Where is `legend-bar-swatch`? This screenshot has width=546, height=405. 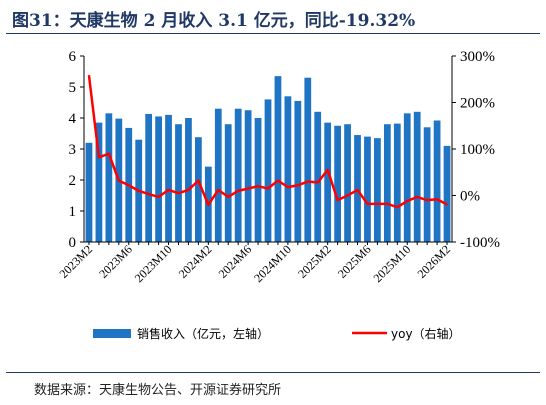
legend-bar-swatch is located at coordinates (112, 333).